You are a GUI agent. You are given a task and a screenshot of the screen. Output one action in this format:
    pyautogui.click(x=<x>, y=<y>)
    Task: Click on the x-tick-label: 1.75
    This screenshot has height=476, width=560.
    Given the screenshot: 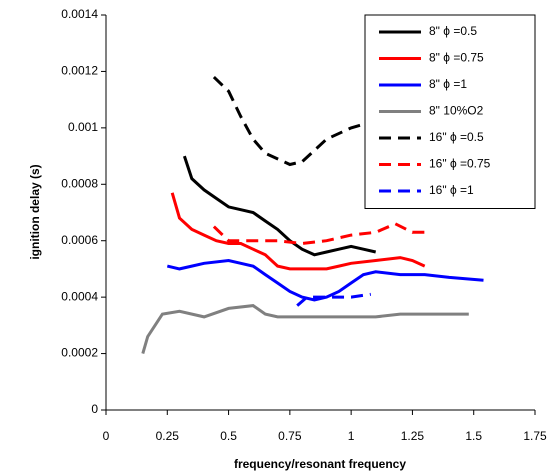 What is the action you would take?
    pyautogui.click(x=535, y=436)
    